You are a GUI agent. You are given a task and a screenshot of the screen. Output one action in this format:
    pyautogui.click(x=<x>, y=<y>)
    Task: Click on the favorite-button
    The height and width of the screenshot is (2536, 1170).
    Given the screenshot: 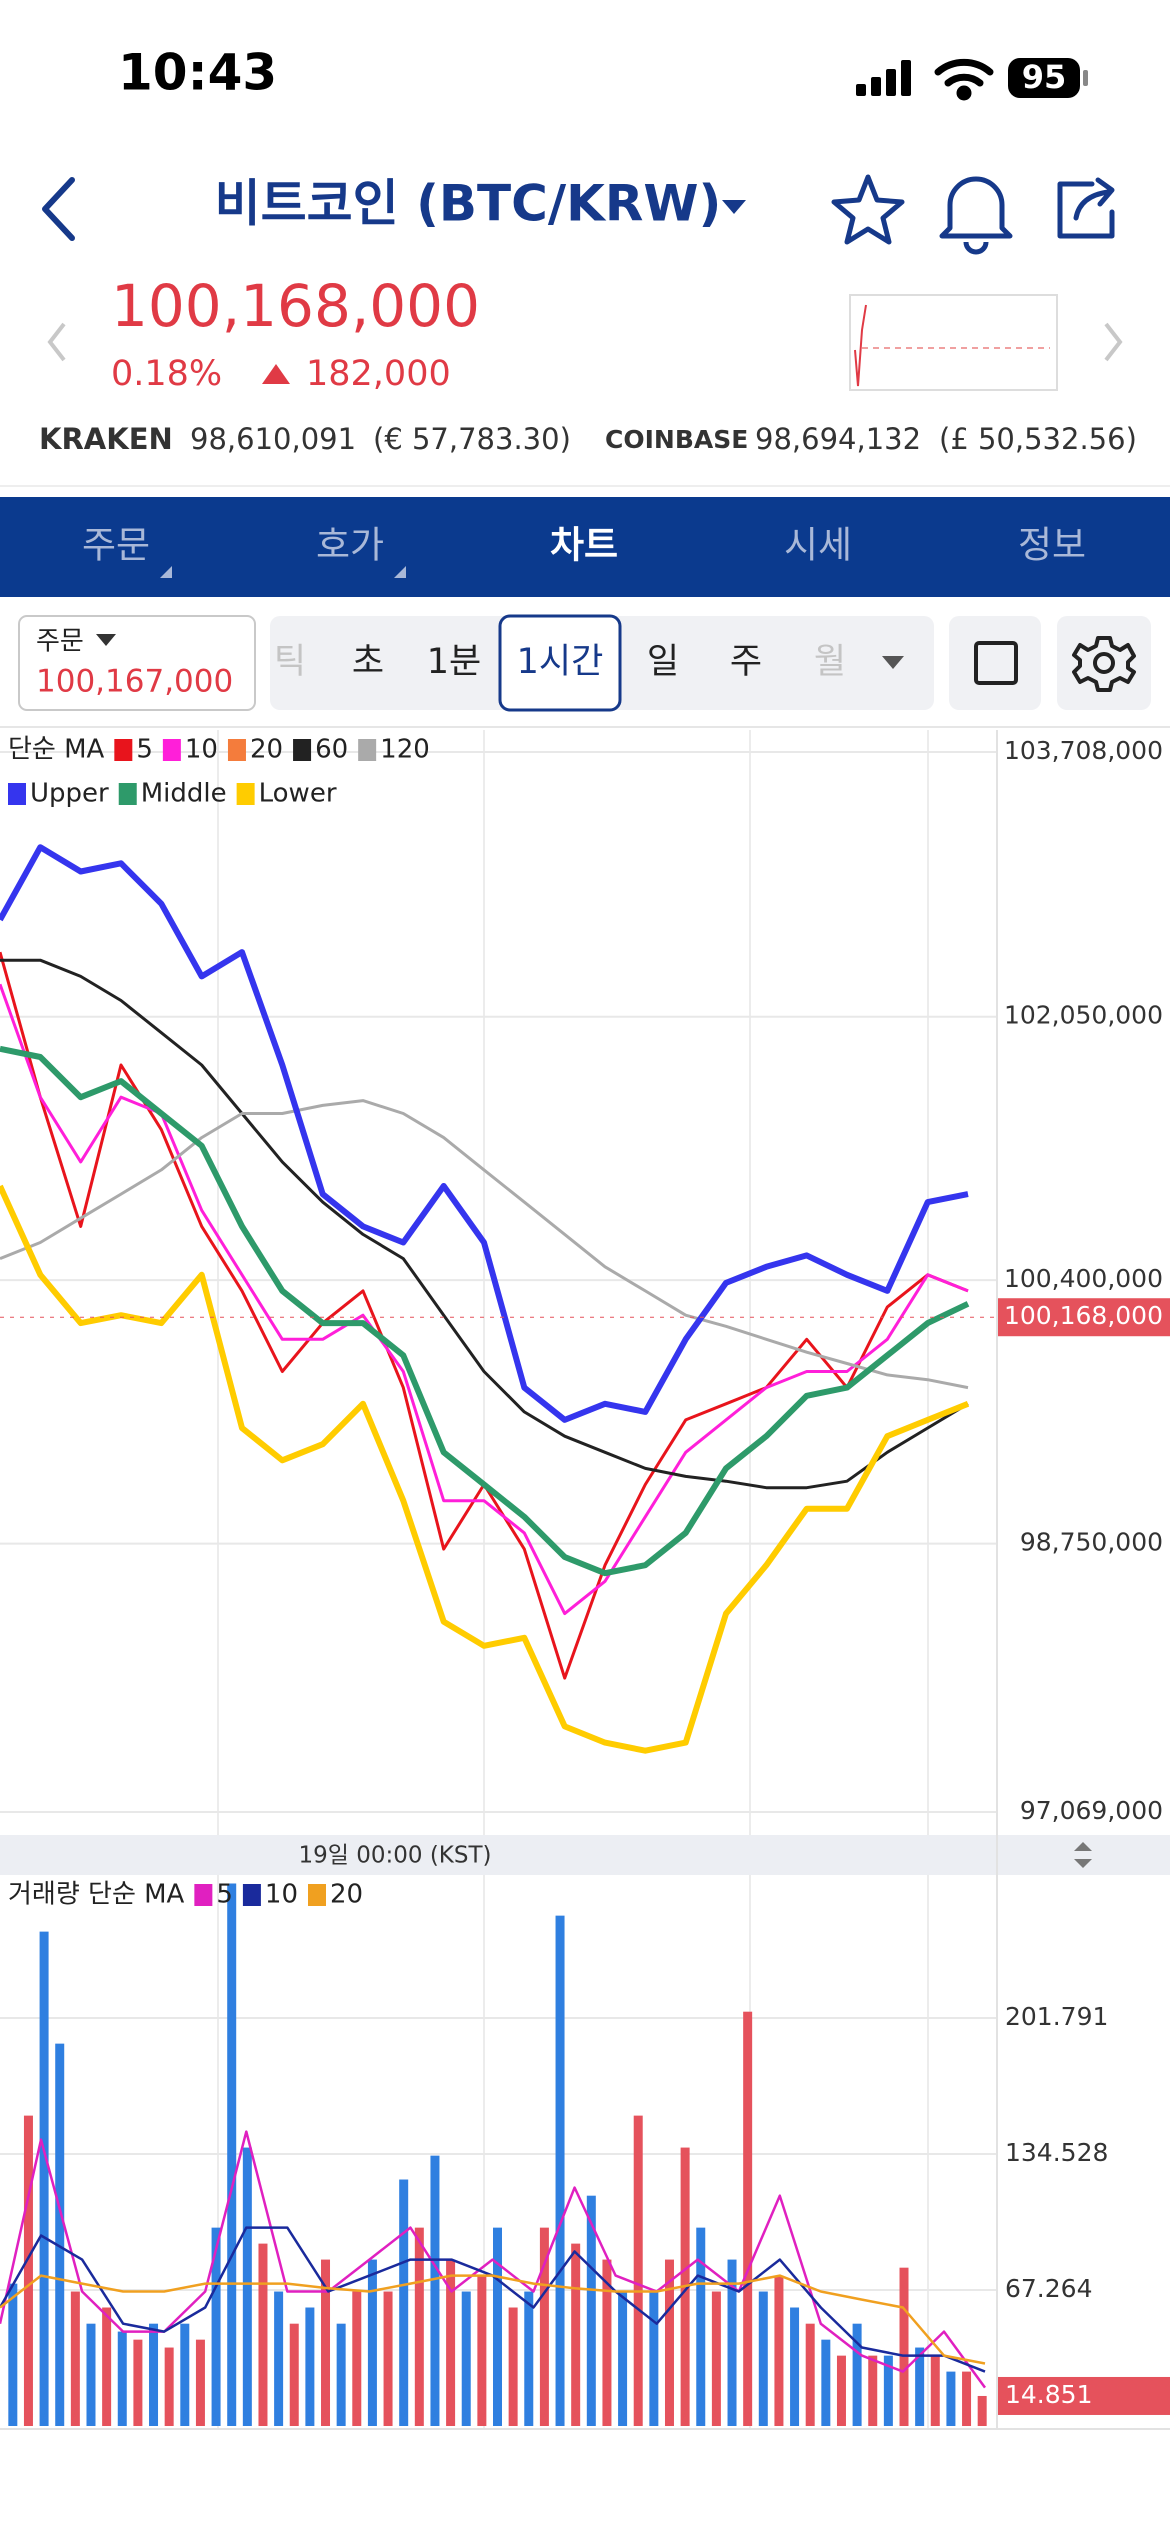 What is the action you would take?
    pyautogui.click(x=868, y=209)
    